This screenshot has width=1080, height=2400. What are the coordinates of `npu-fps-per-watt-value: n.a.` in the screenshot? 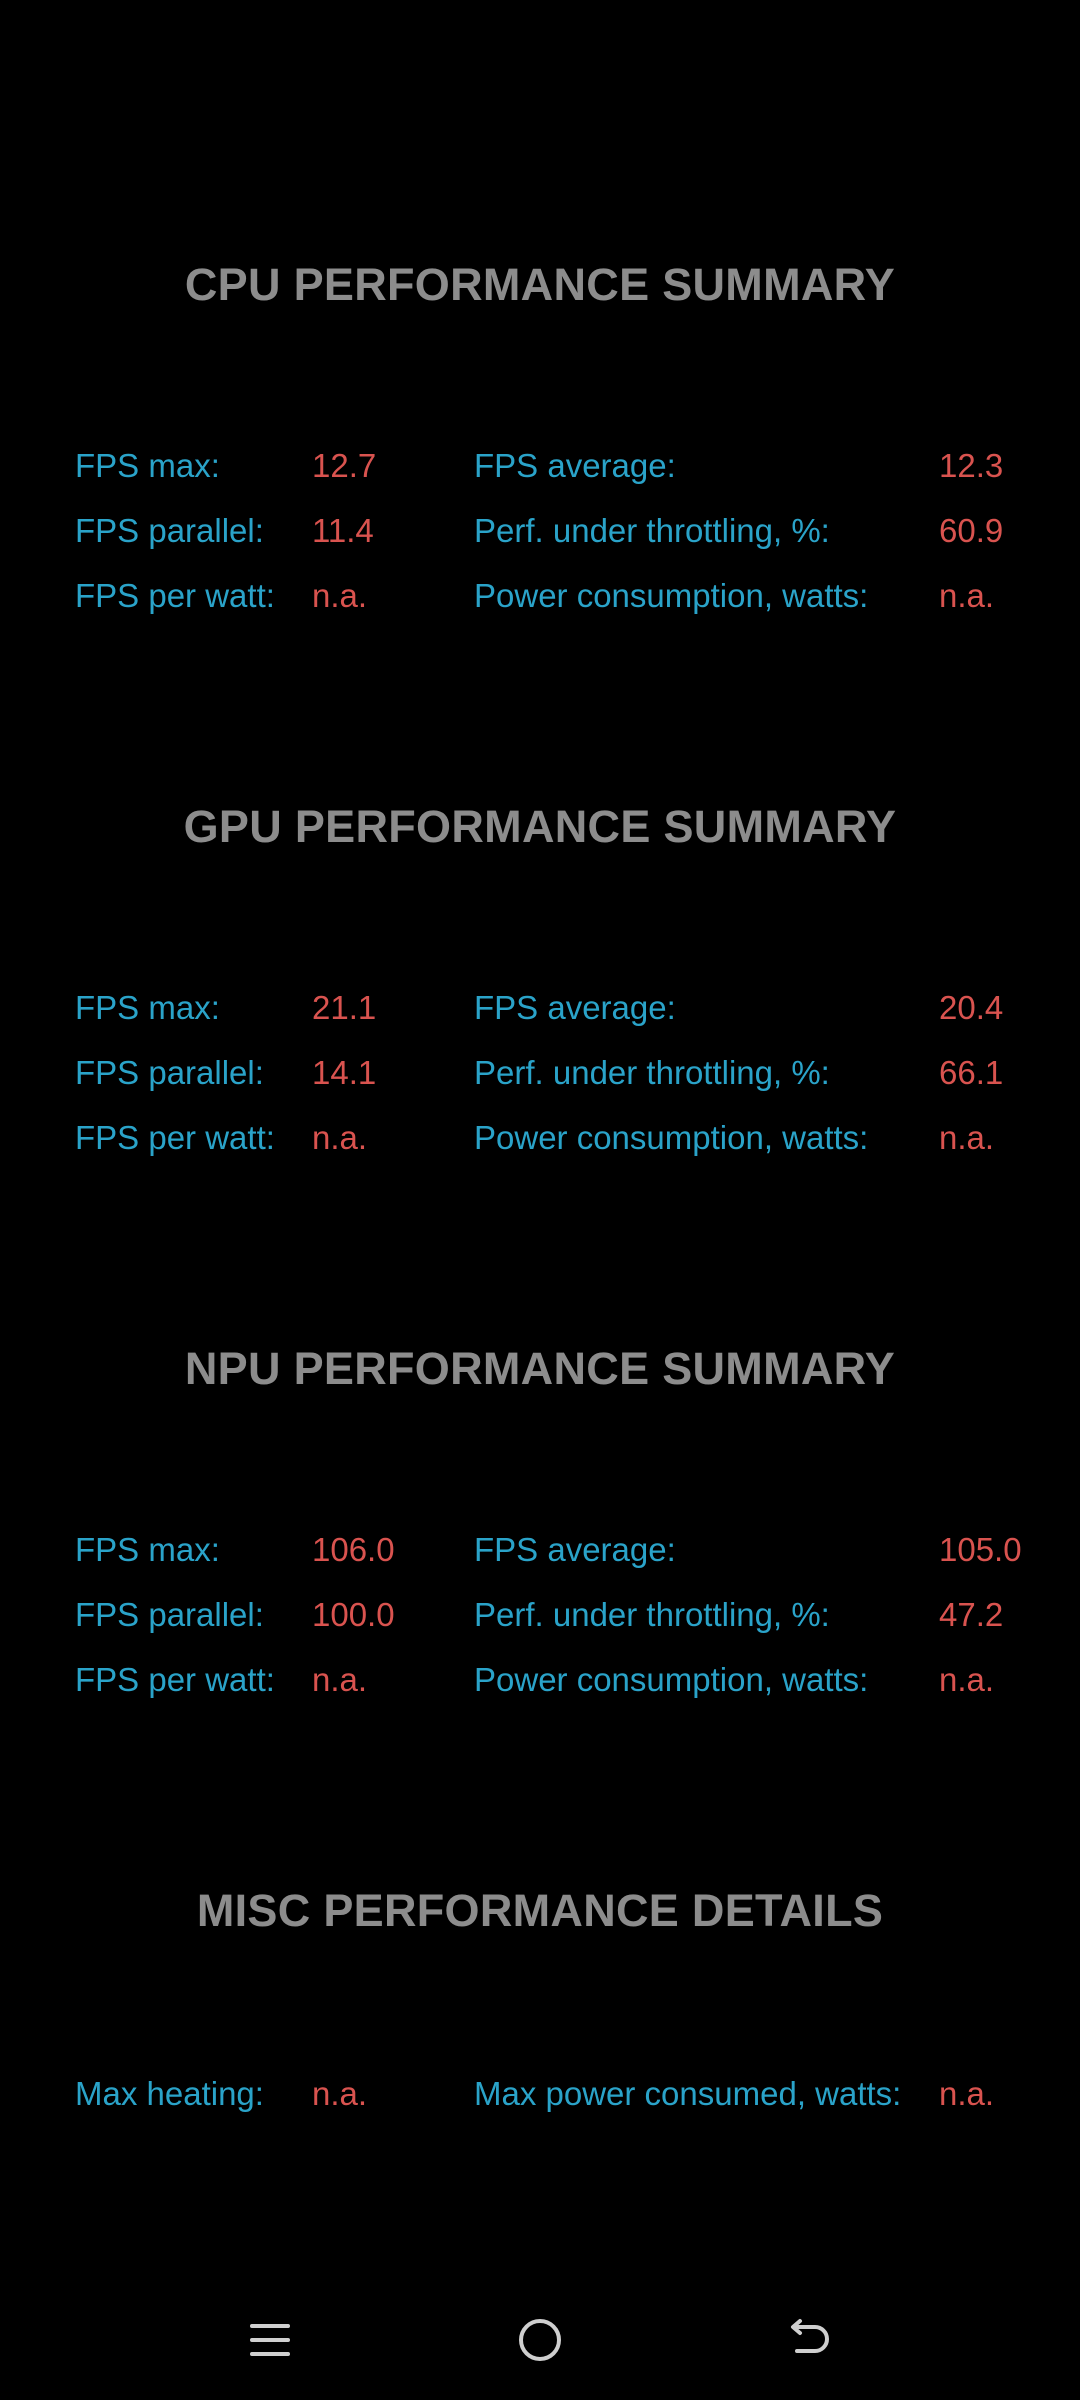 It's located at (340, 1679).